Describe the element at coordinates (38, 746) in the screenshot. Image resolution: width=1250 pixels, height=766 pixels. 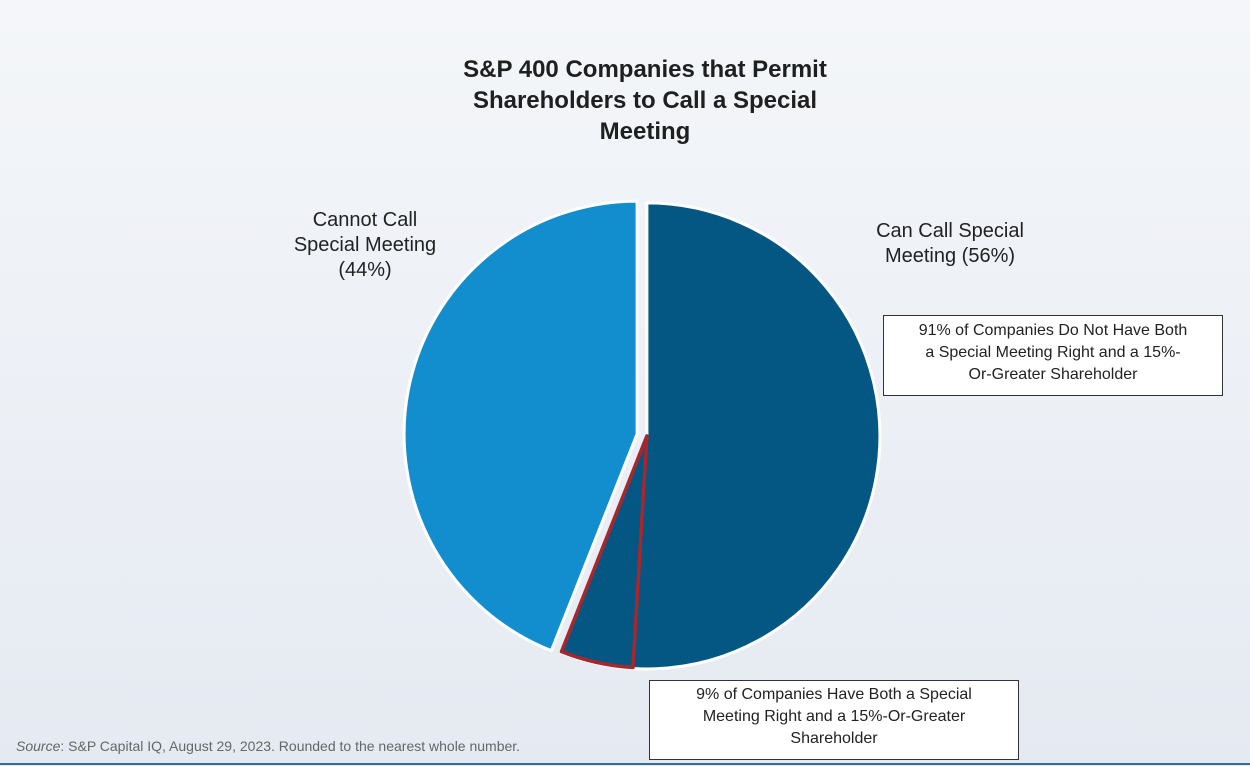
I see `source-prefix: Source` at that location.